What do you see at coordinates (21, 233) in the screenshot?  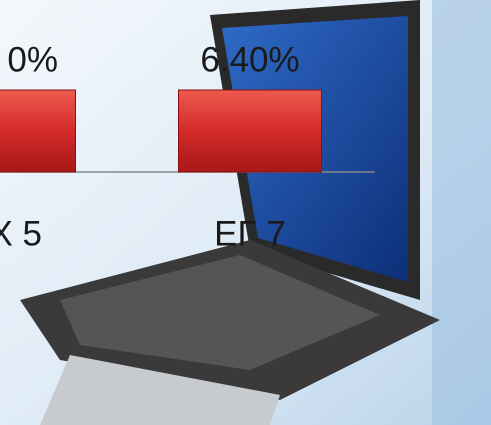 I see `x-tick-label: Χ 5` at bounding box center [21, 233].